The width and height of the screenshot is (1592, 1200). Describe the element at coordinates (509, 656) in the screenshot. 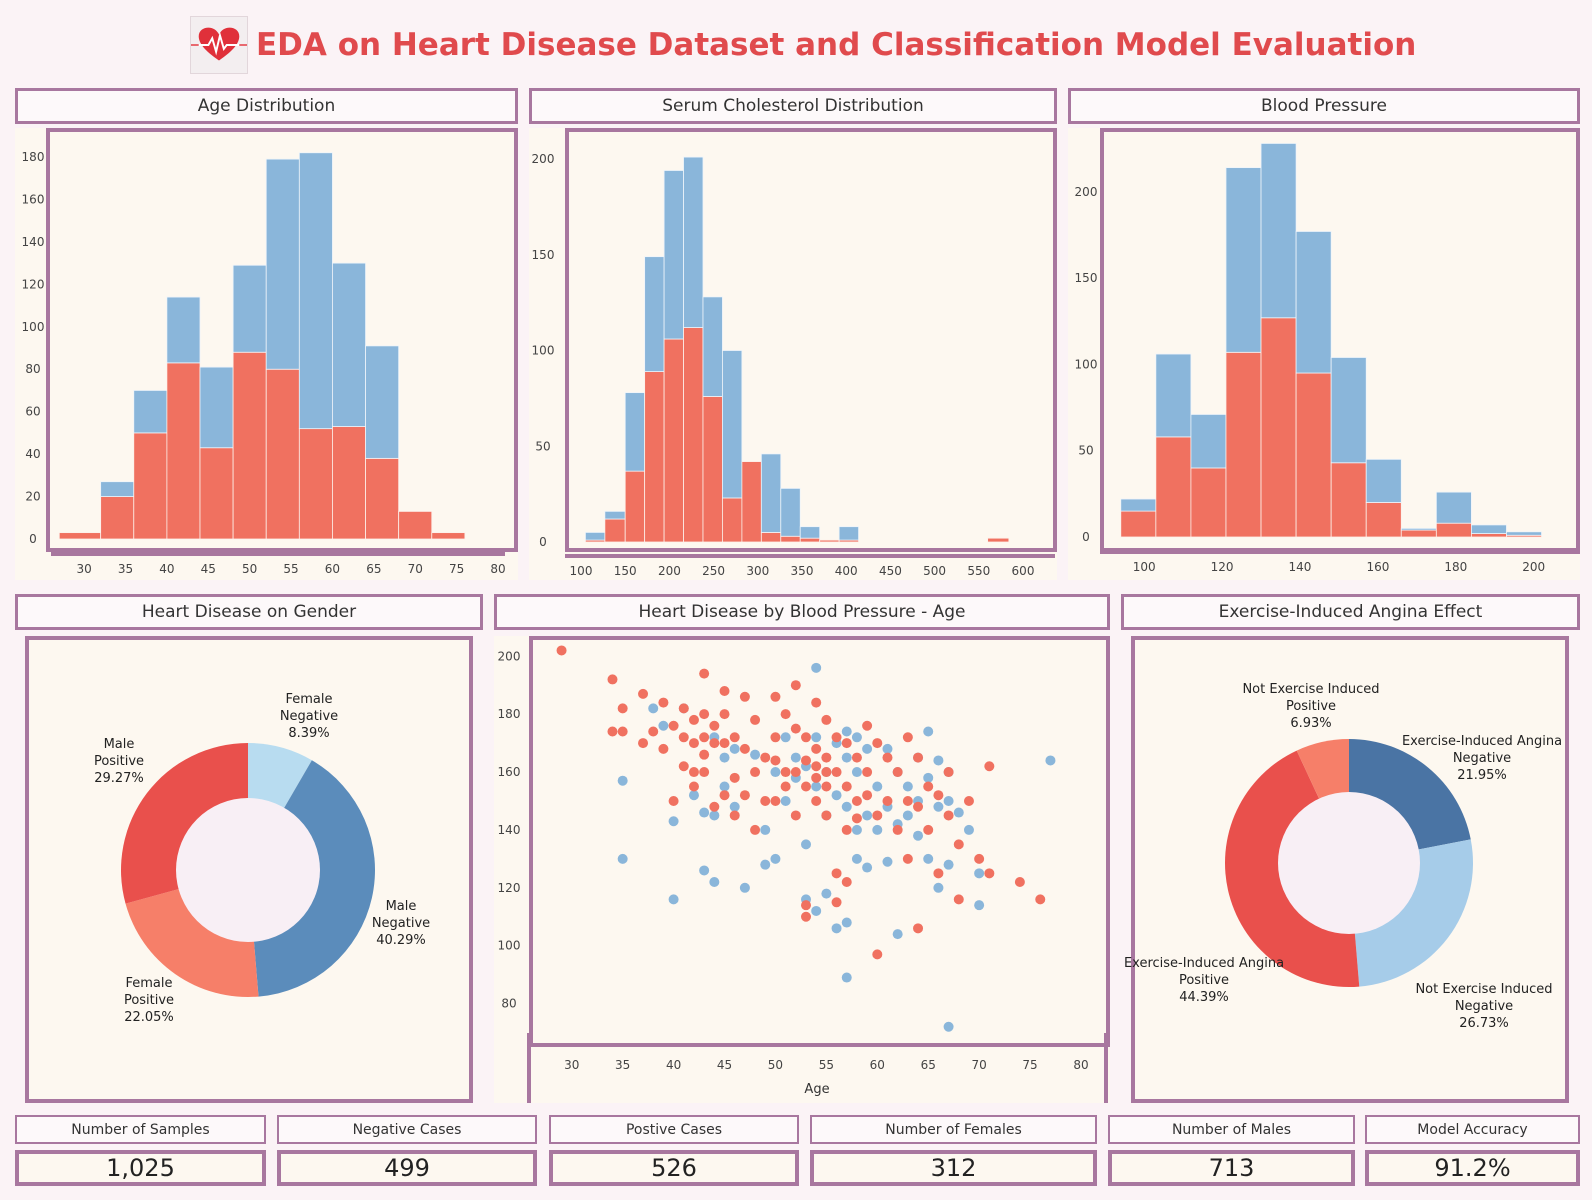

I see `scatter-y-tick: 200` at that location.